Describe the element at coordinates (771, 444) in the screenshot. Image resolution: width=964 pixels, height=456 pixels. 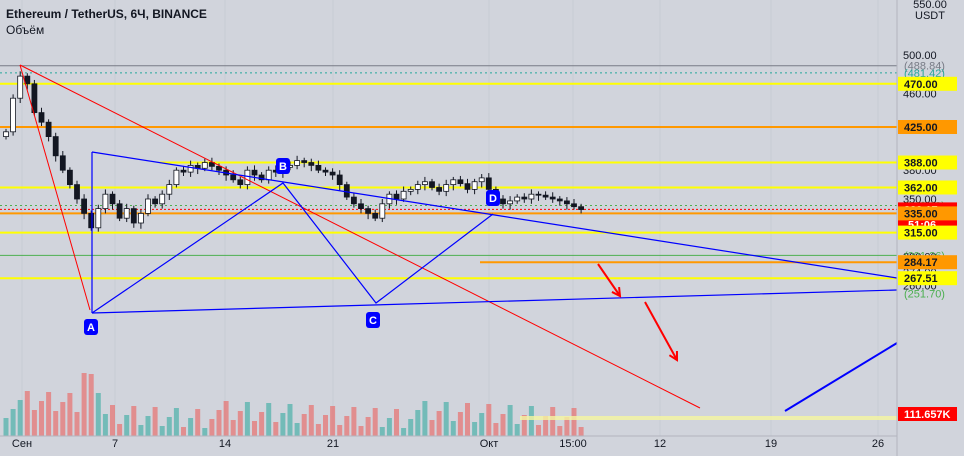
I see `time-tick-label: 19` at that location.